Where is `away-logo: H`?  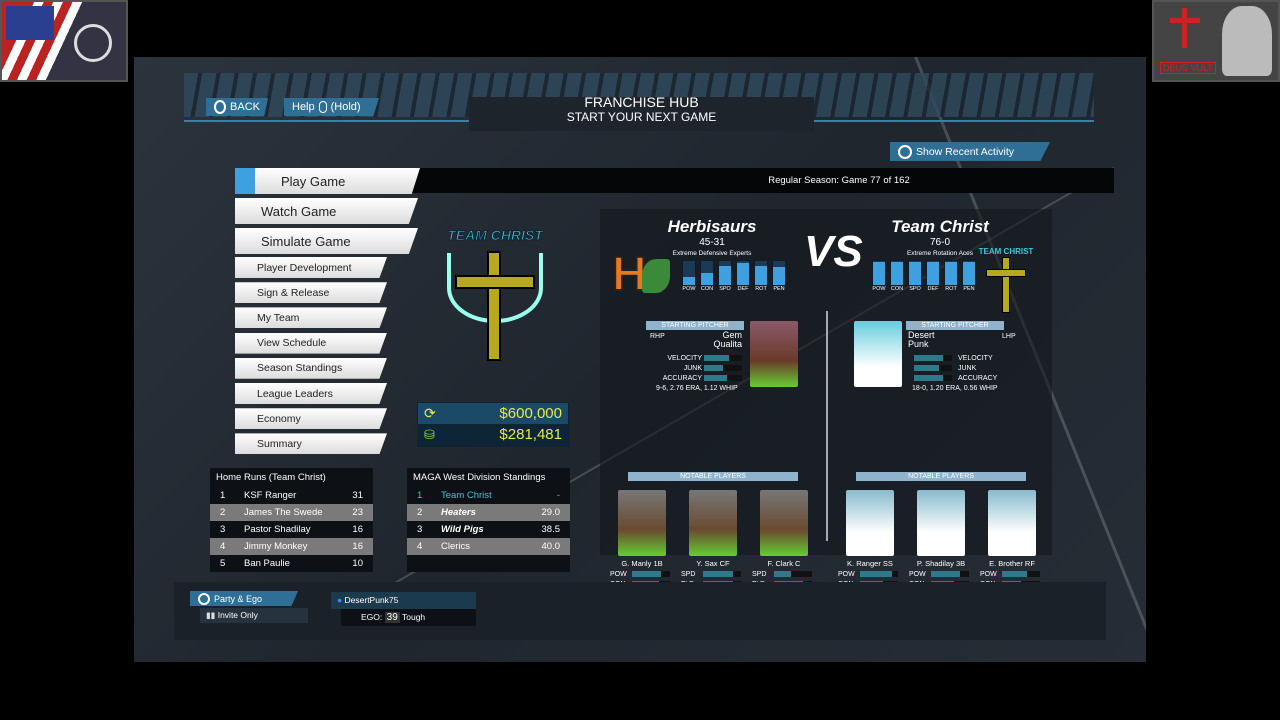 away-logo: H is located at coordinates (640, 275).